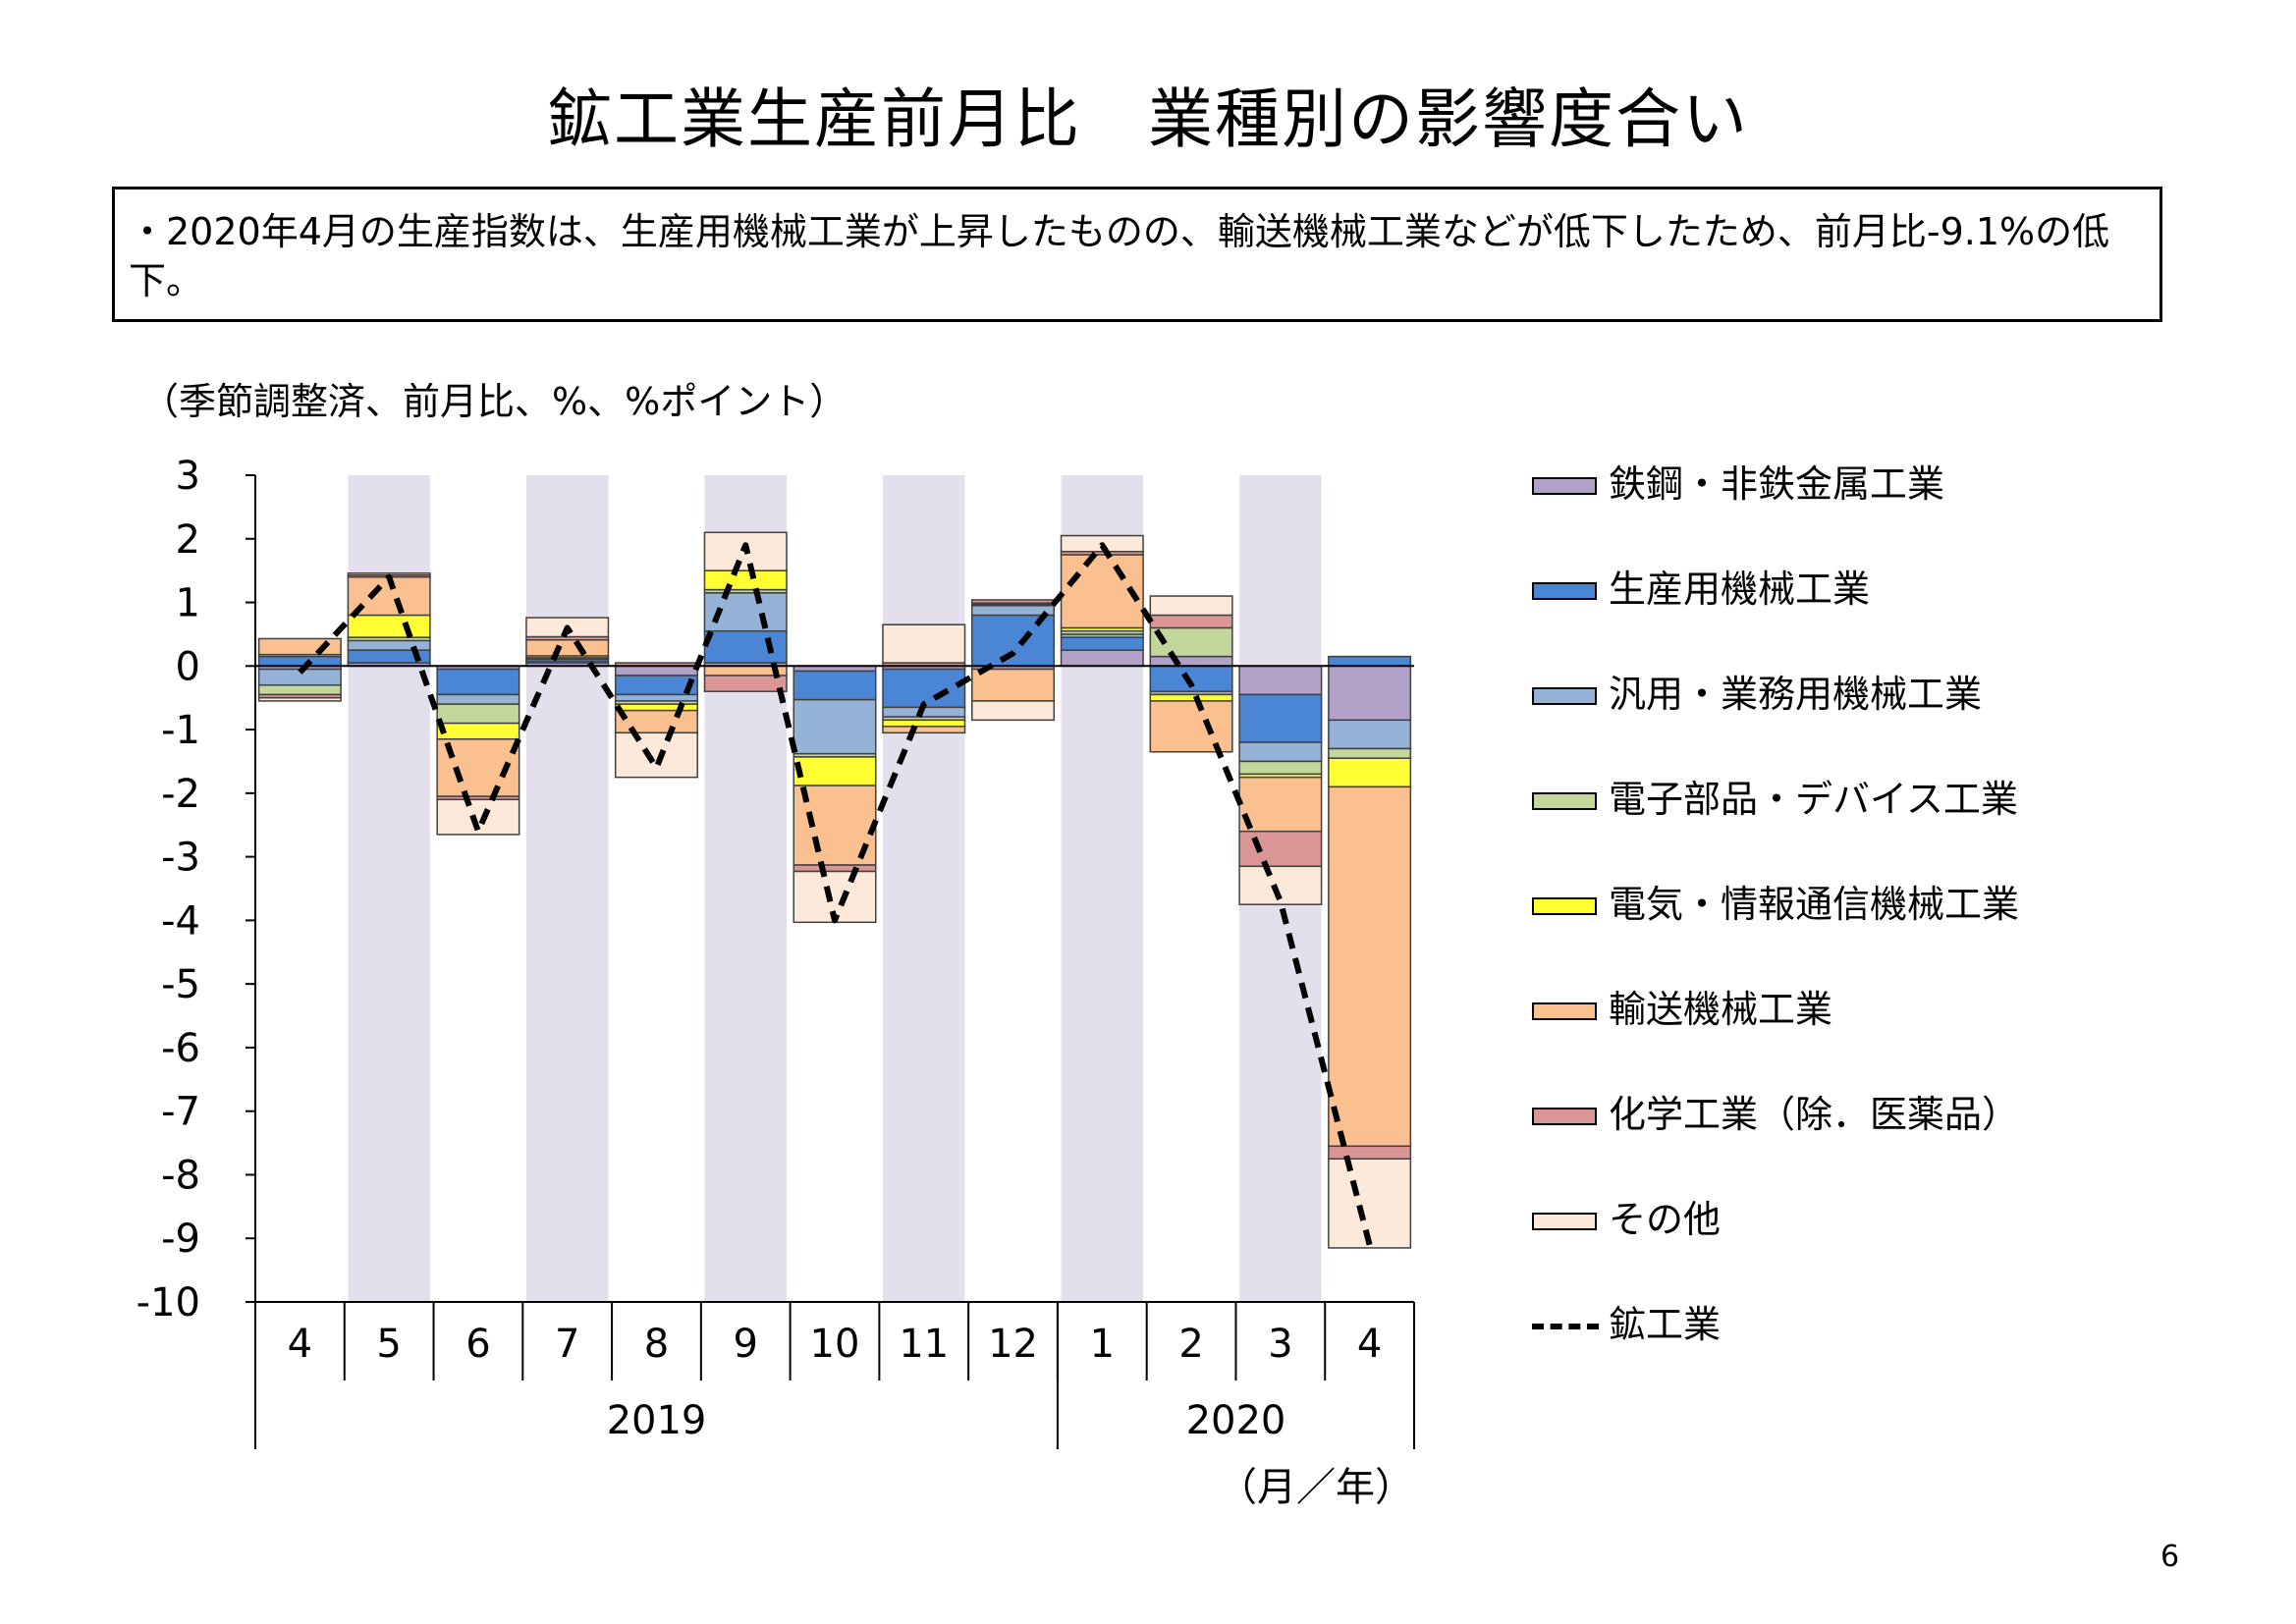  I want to click on x-tick-label: 10, so click(835, 1344).